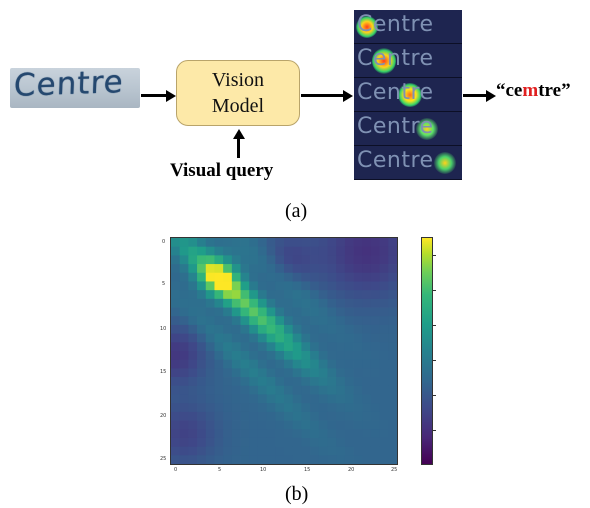 This screenshot has width=590, height=508. What do you see at coordinates (408, 95) in the screenshot?
I see `attention-row-3: Centre` at bounding box center [408, 95].